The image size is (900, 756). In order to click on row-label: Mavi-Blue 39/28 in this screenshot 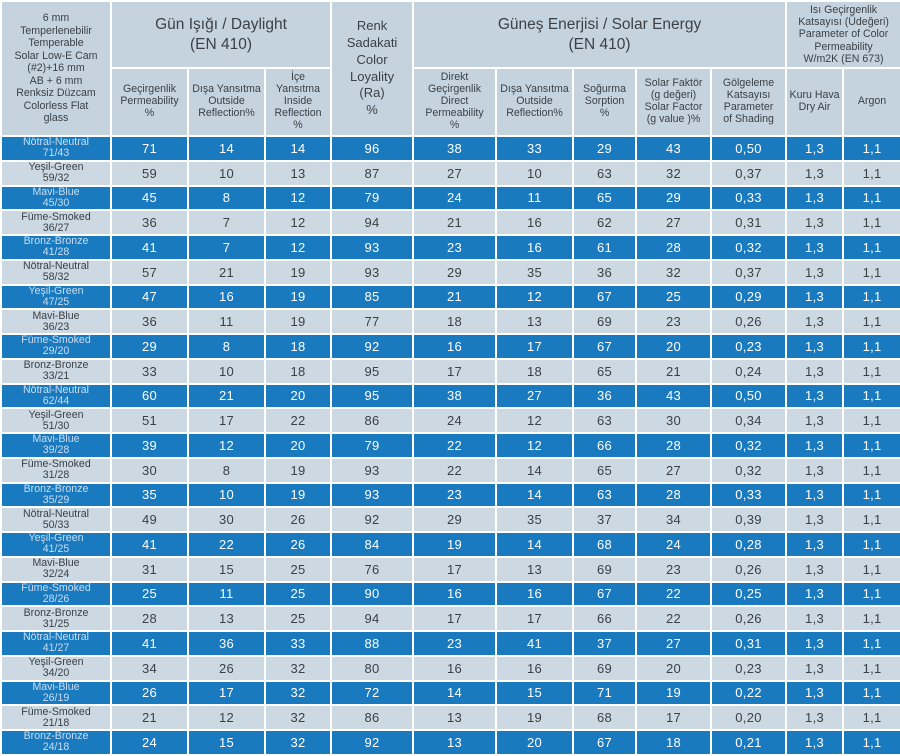, I will do `click(56, 445)`.